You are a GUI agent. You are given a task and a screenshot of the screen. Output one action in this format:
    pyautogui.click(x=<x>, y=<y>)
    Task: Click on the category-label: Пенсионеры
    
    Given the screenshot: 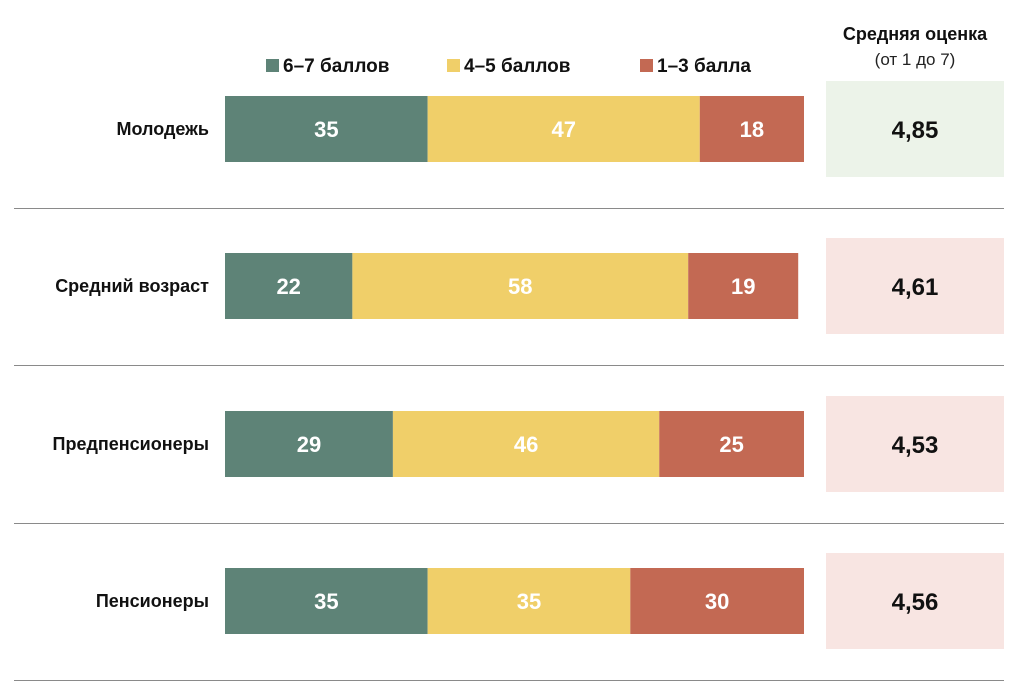 What is the action you would take?
    pyautogui.click(x=152, y=601)
    